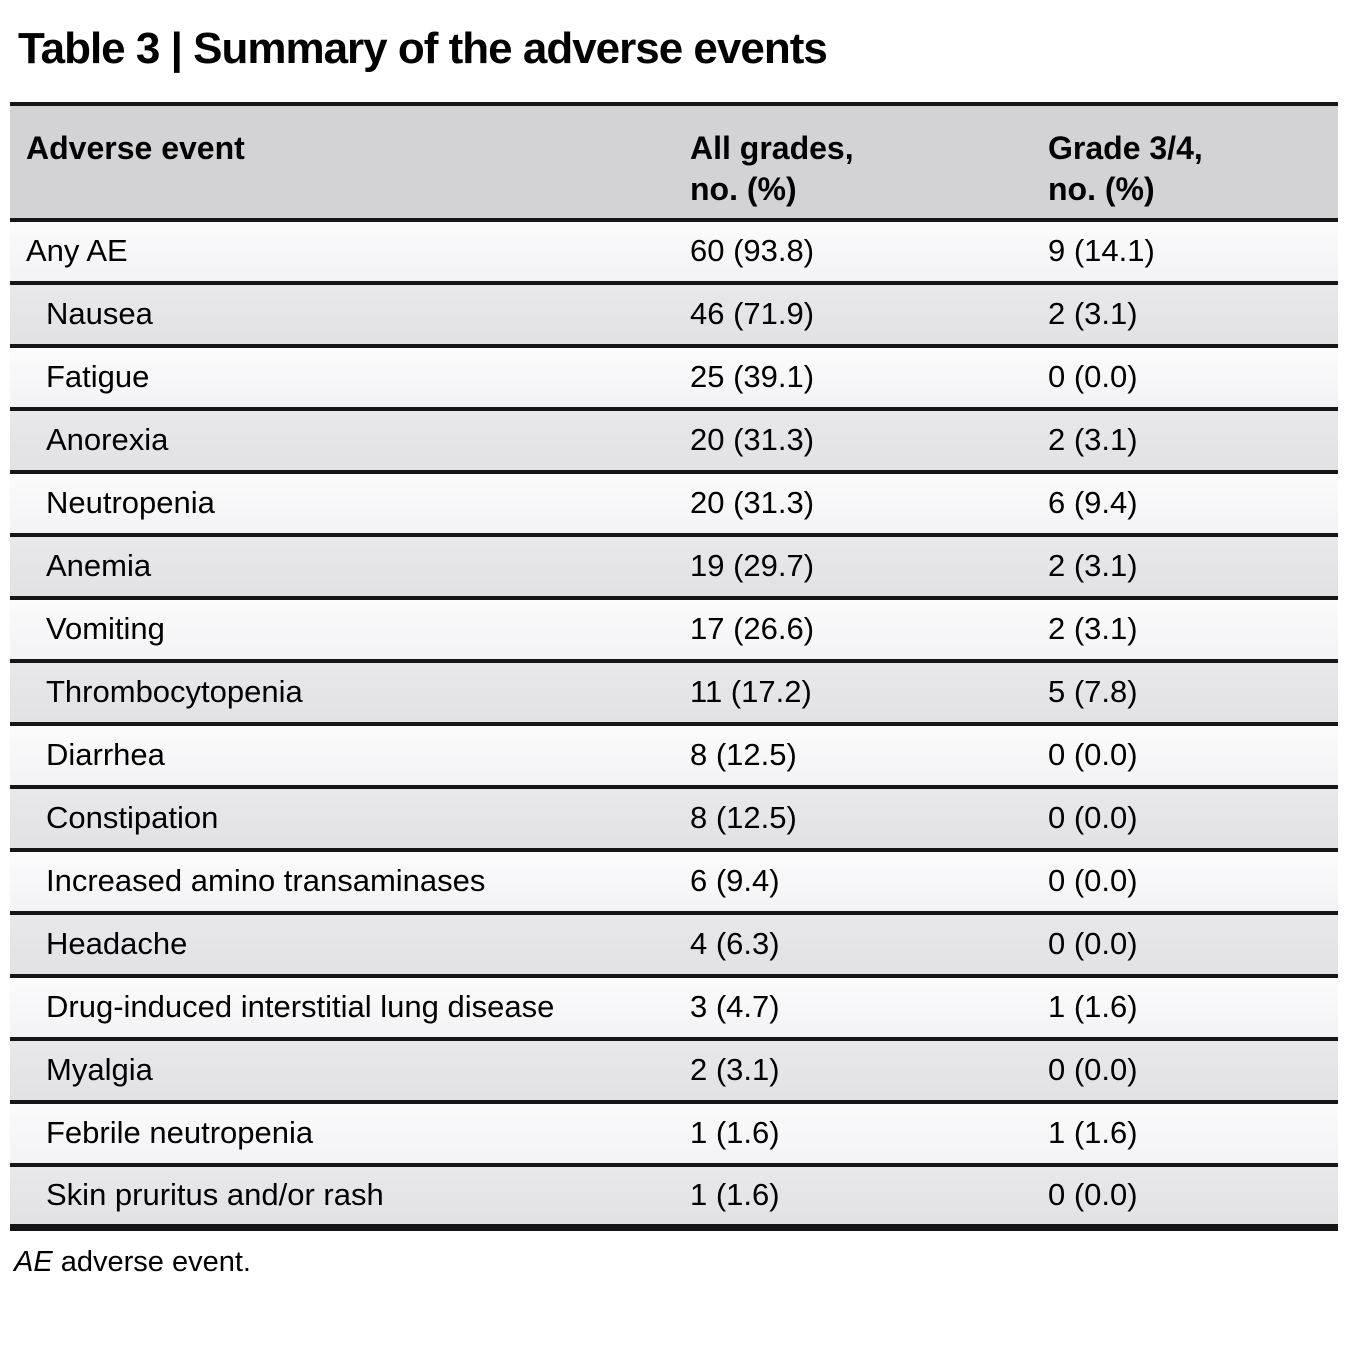 The image size is (1348, 1352). I want to click on table-row: Constipation 8 (12.5) 0 (0.0), so click(674, 819).